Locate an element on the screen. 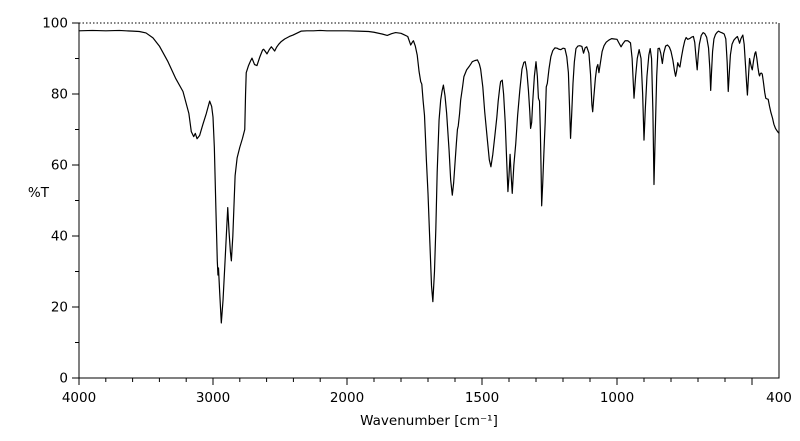  y-axis-label: %T is located at coordinates (39, 193).